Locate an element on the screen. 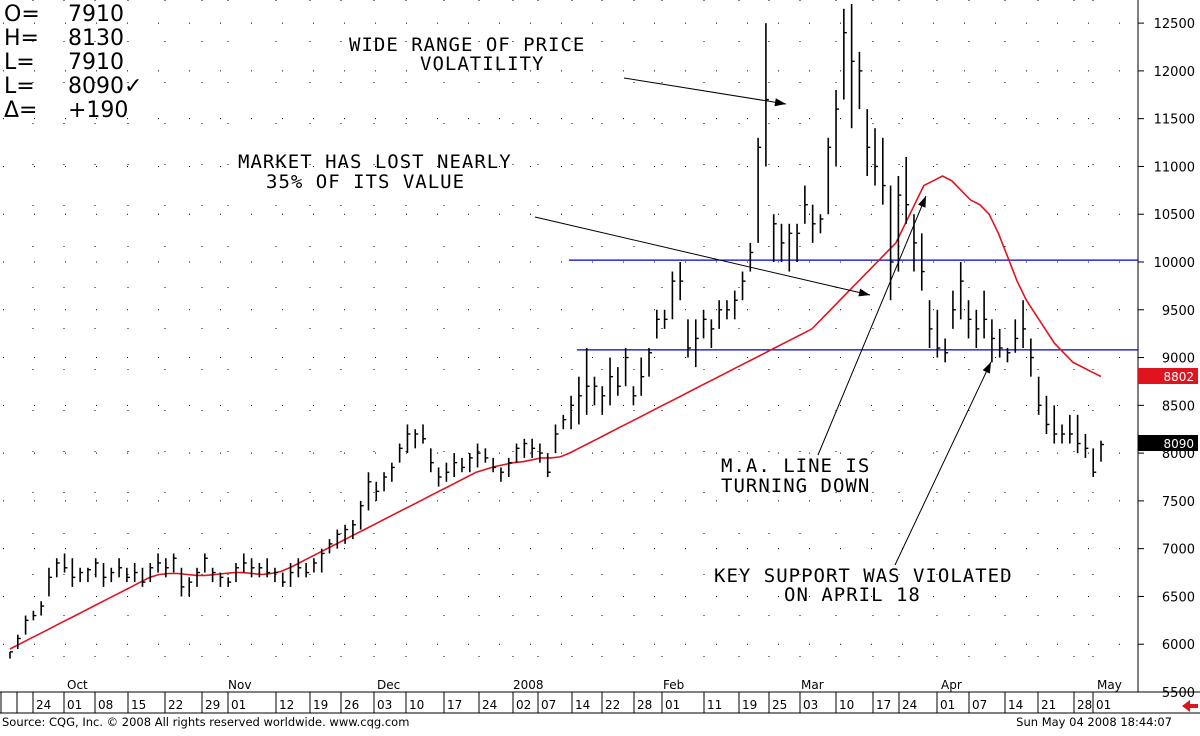  x-tick-label: 12 is located at coordinates (286, 705).